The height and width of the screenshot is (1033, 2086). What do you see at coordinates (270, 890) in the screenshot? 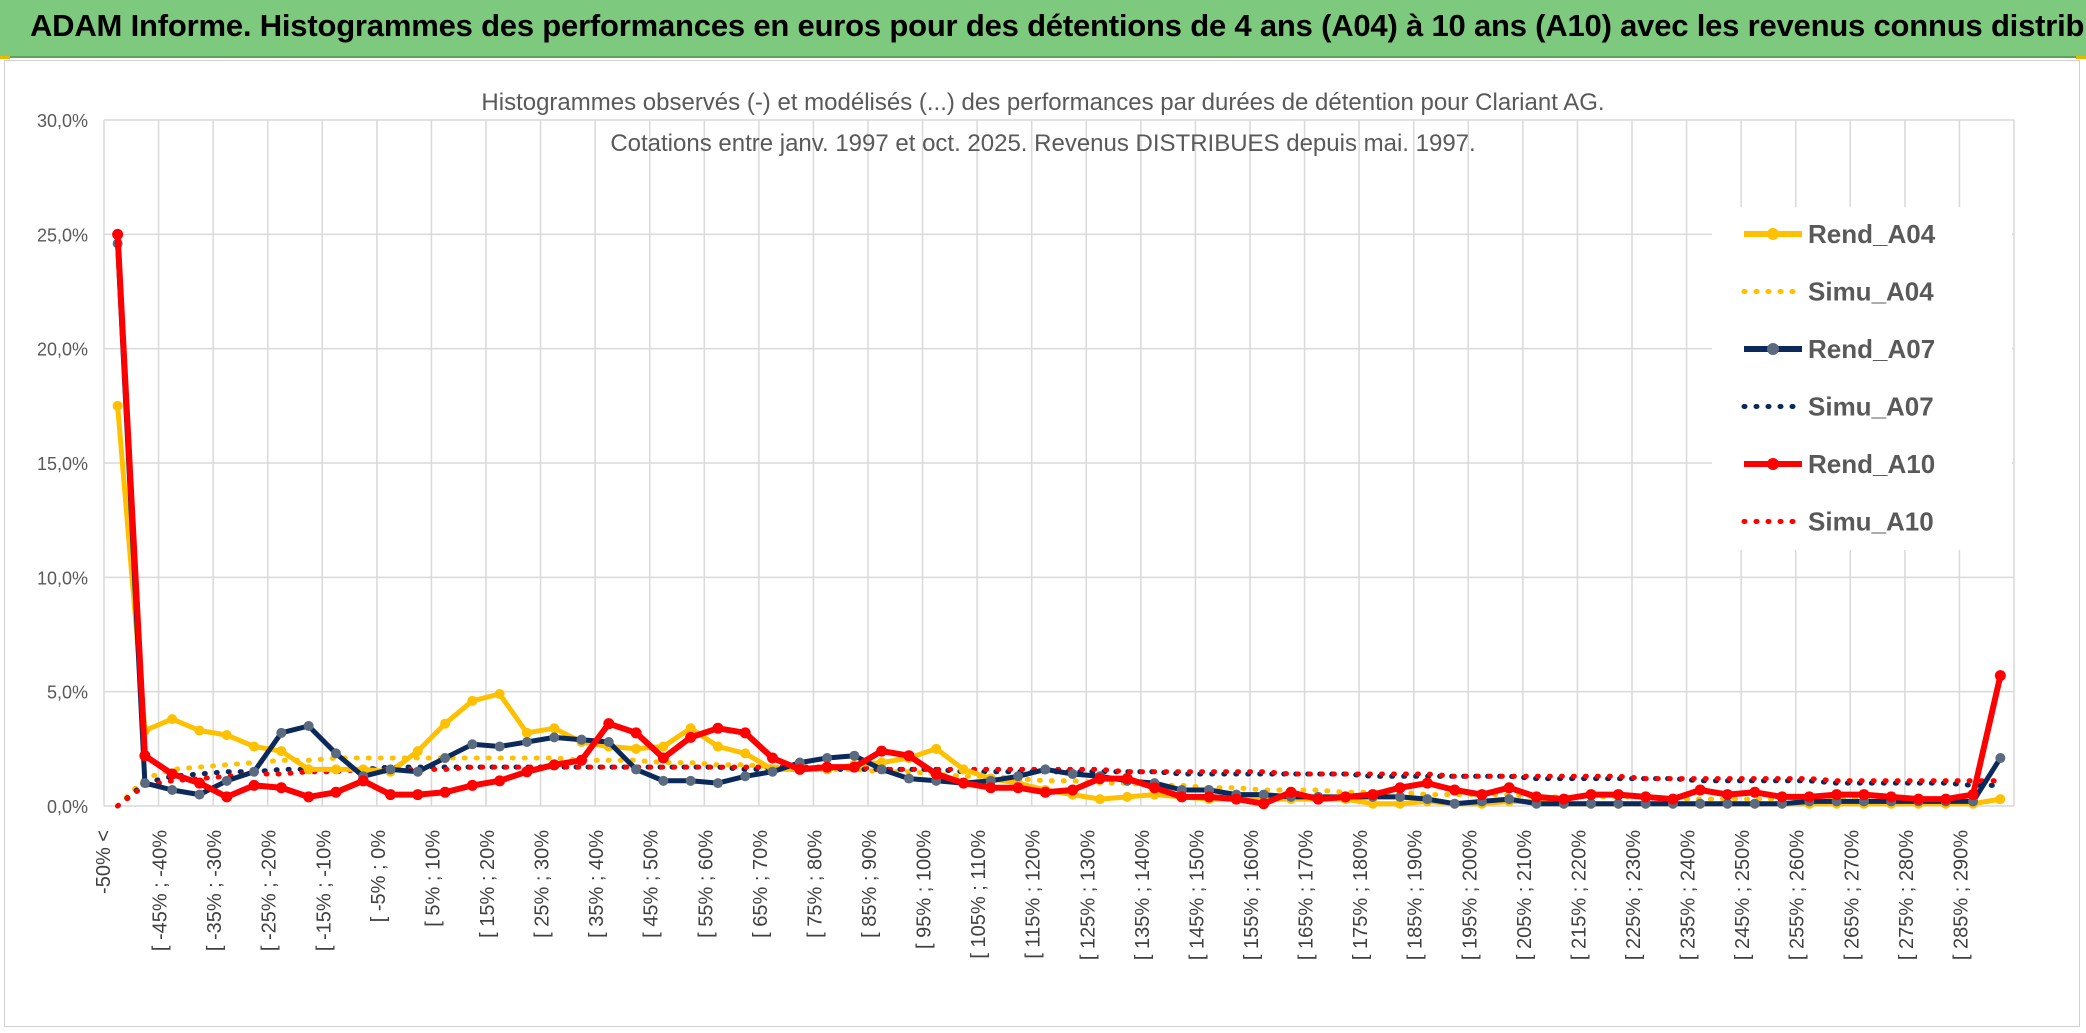
I see `x-tick-label: [ -25% ; -20%` at bounding box center [270, 890].